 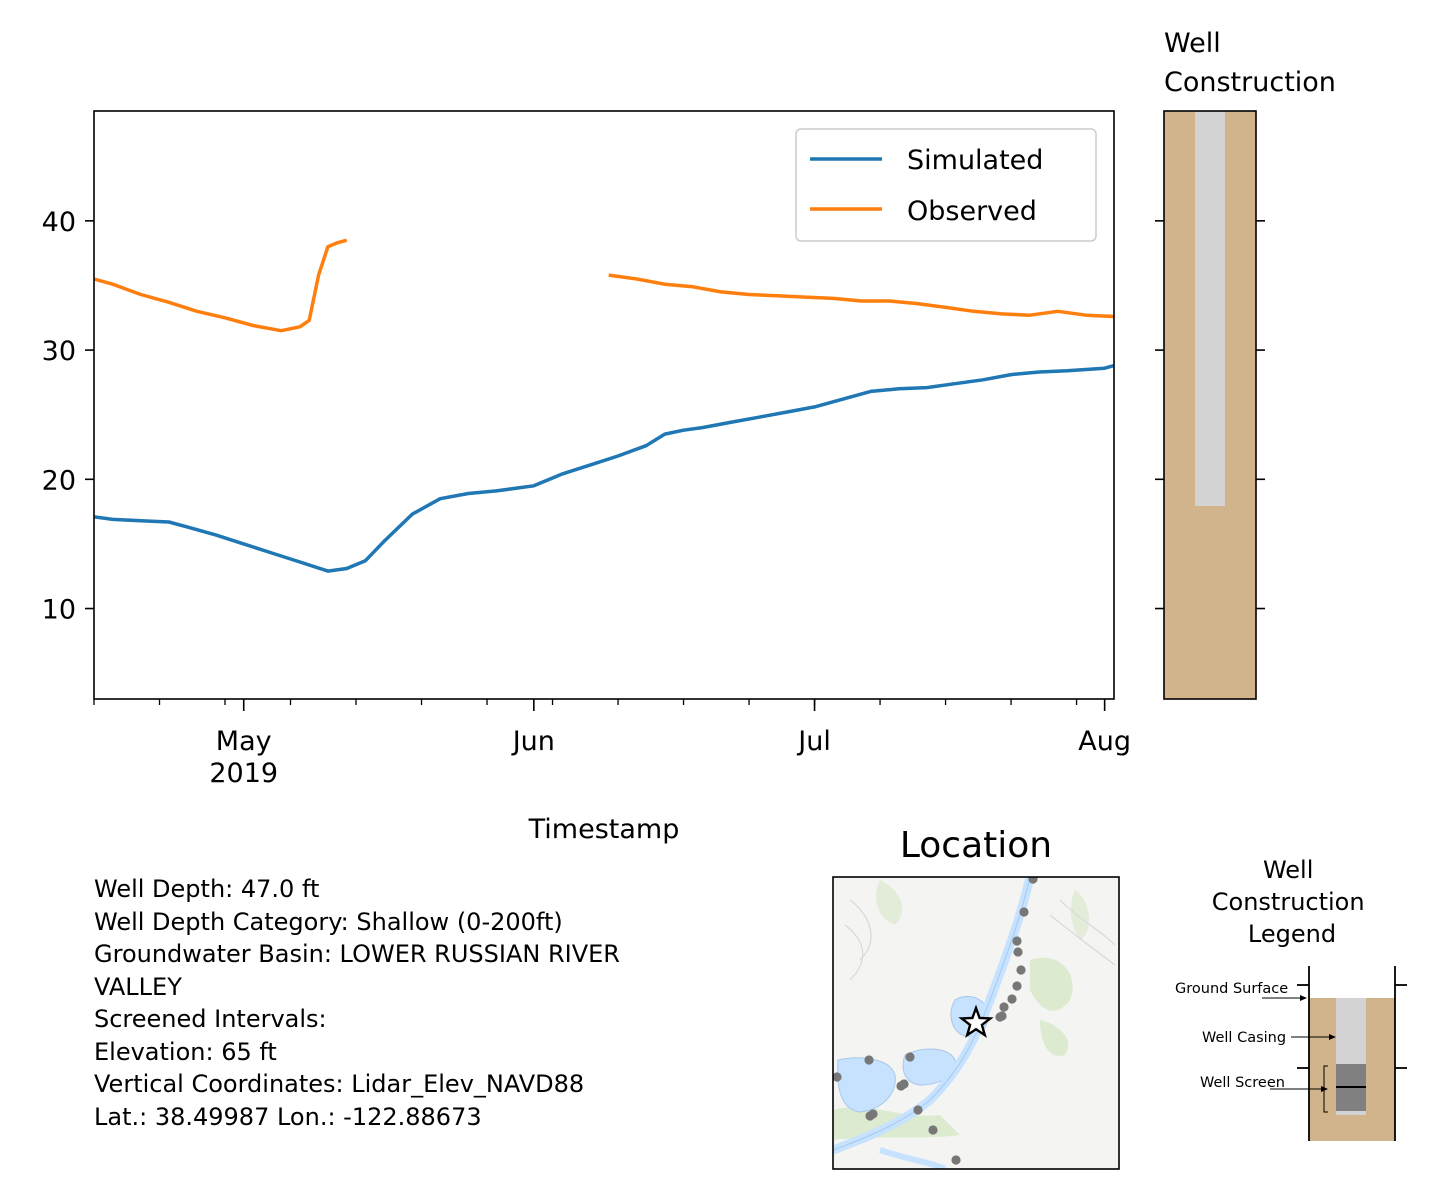 What do you see at coordinates (328, 921) in the screenshot?
I see `info-line: Well Depth Category: Shallow (0-200ft)` at bounding box center [328, 921].